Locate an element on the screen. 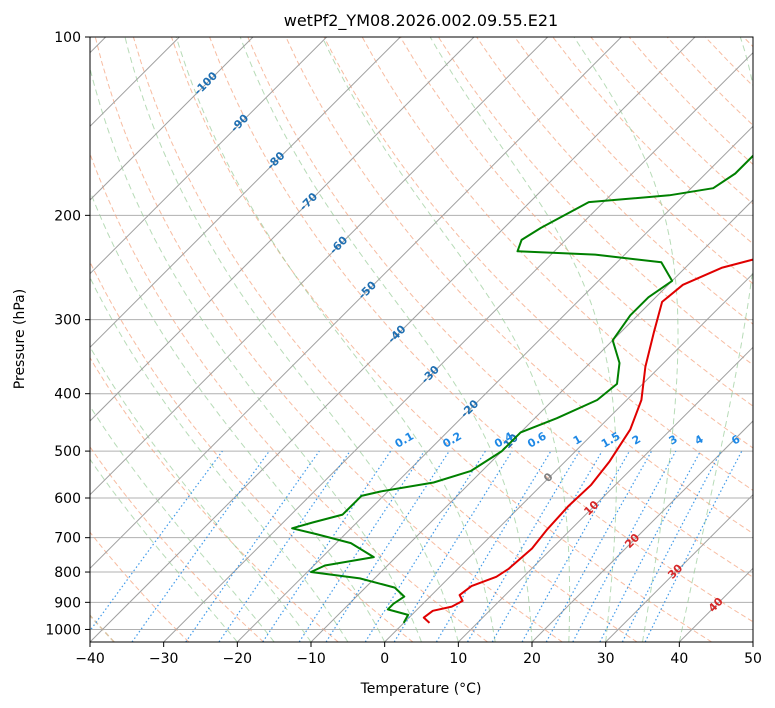 This screenshot has width=775, height=708. isotherm-label: 10 is located at coordinates (591, 508).